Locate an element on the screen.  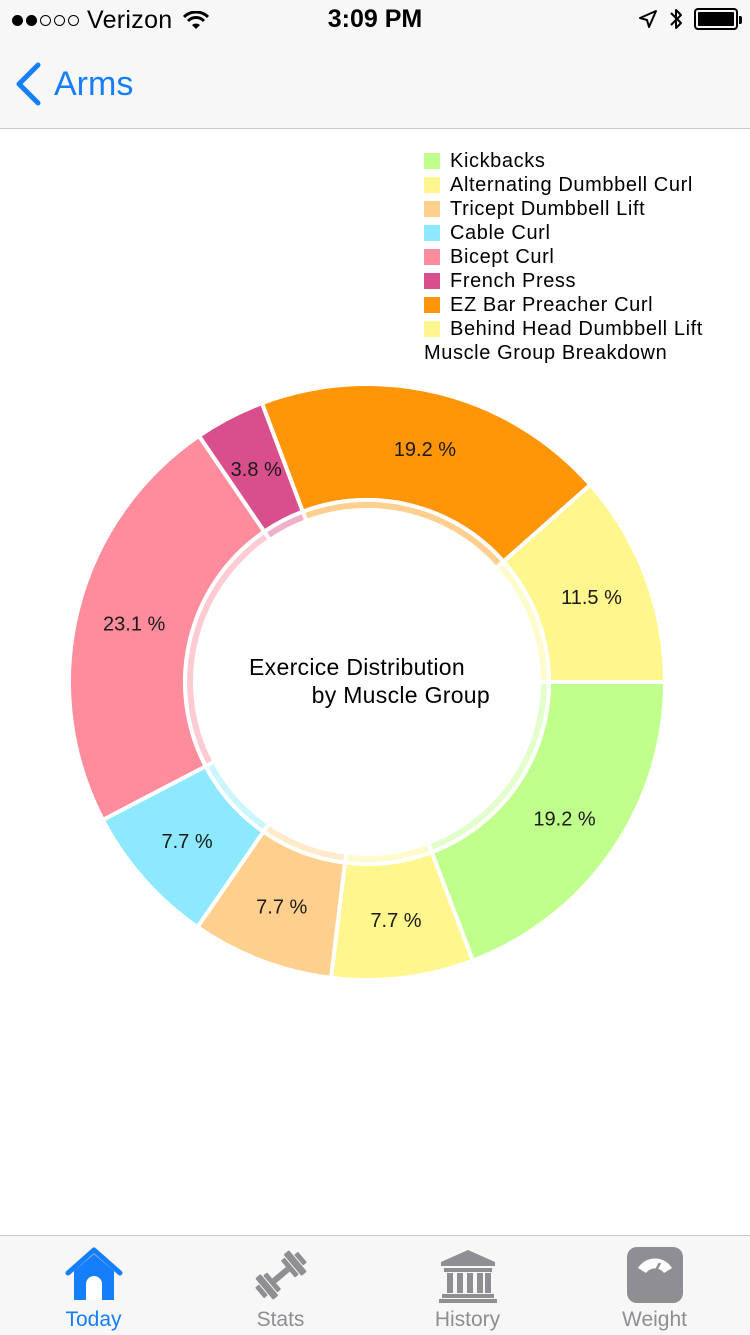
tab-today: Today is located at coordinates (93, 1285).